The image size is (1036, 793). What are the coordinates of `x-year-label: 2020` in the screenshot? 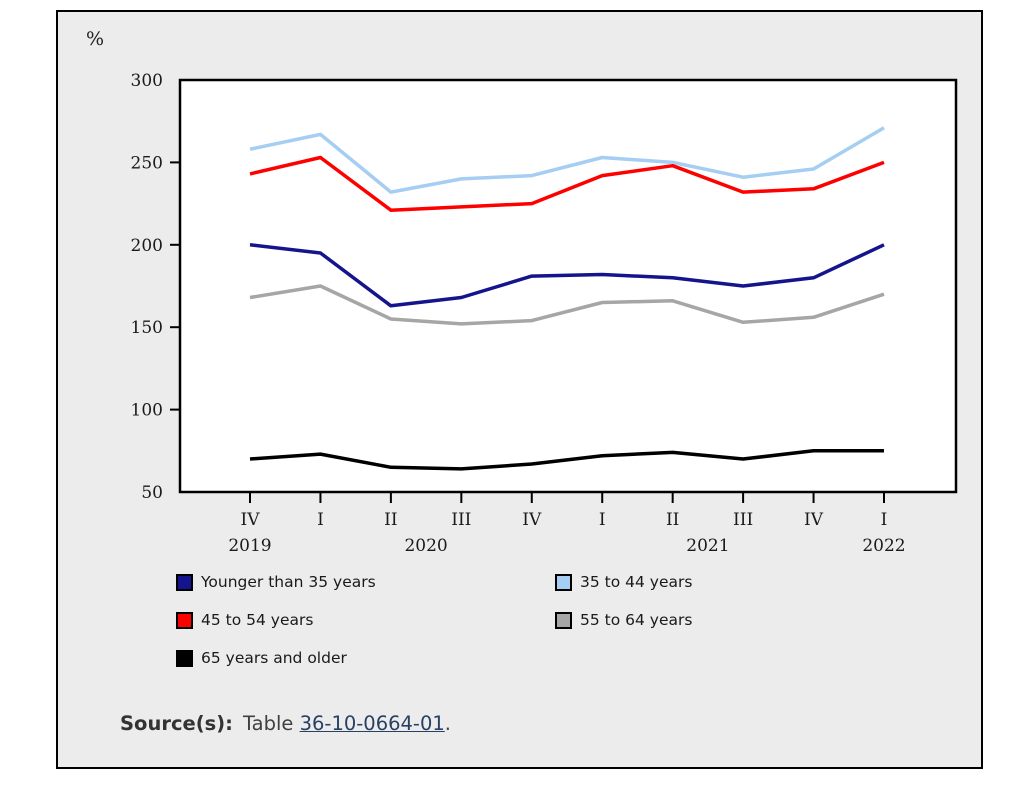 It's located at (425, 546).